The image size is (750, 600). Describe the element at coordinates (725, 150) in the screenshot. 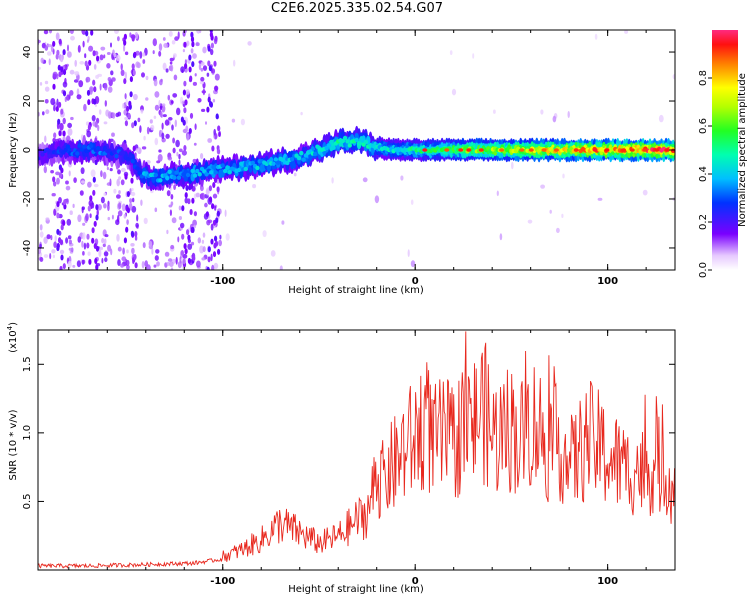

I see `colorbar-gradient` at that location.